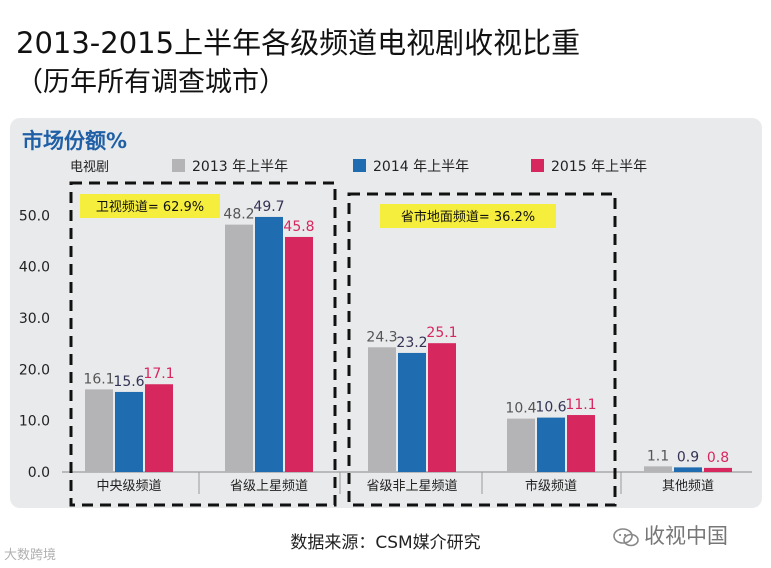 This screenshot has width=771, height=568. Describe the element at coordinates (151, 82) in the screenshot. I see `page-subtitle: （历年所有调查城市）` at that location.